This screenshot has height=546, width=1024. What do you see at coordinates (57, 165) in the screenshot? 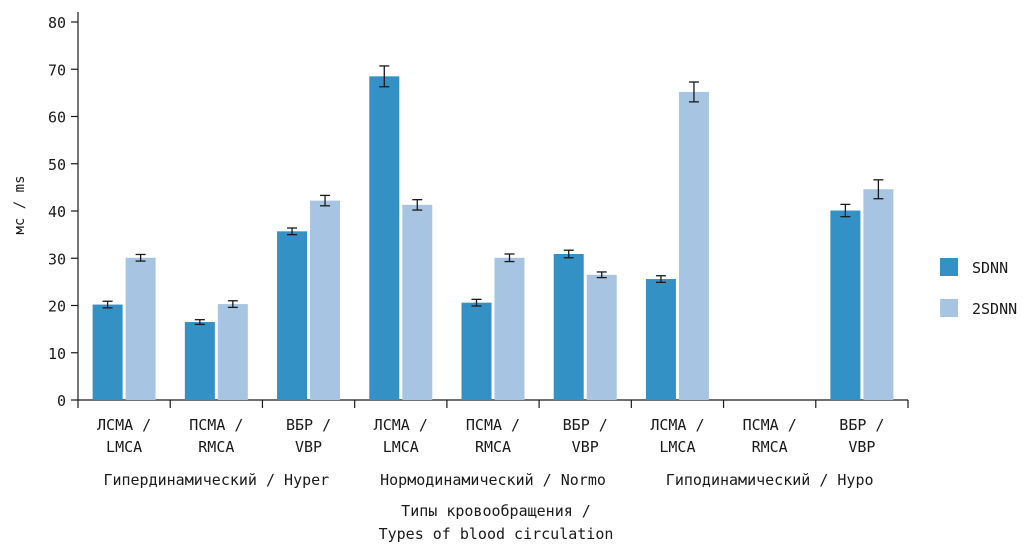
I see `y-tick-label: 50` at bounding box center [57, 165].